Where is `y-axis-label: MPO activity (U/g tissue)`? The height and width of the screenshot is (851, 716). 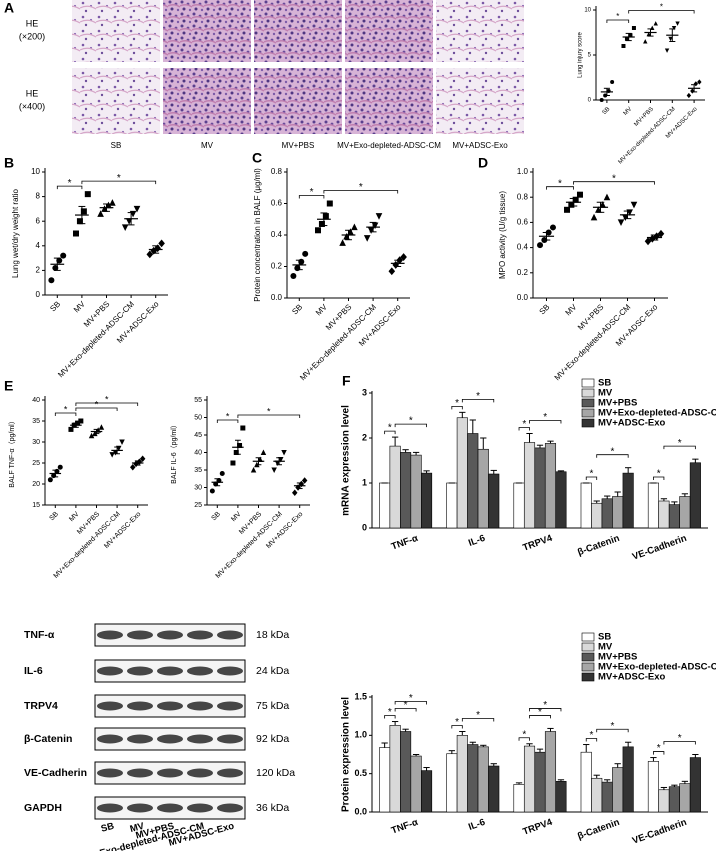
y-axis-label: MPO activity (U/g tissue) is located at coordinates (502, 235).